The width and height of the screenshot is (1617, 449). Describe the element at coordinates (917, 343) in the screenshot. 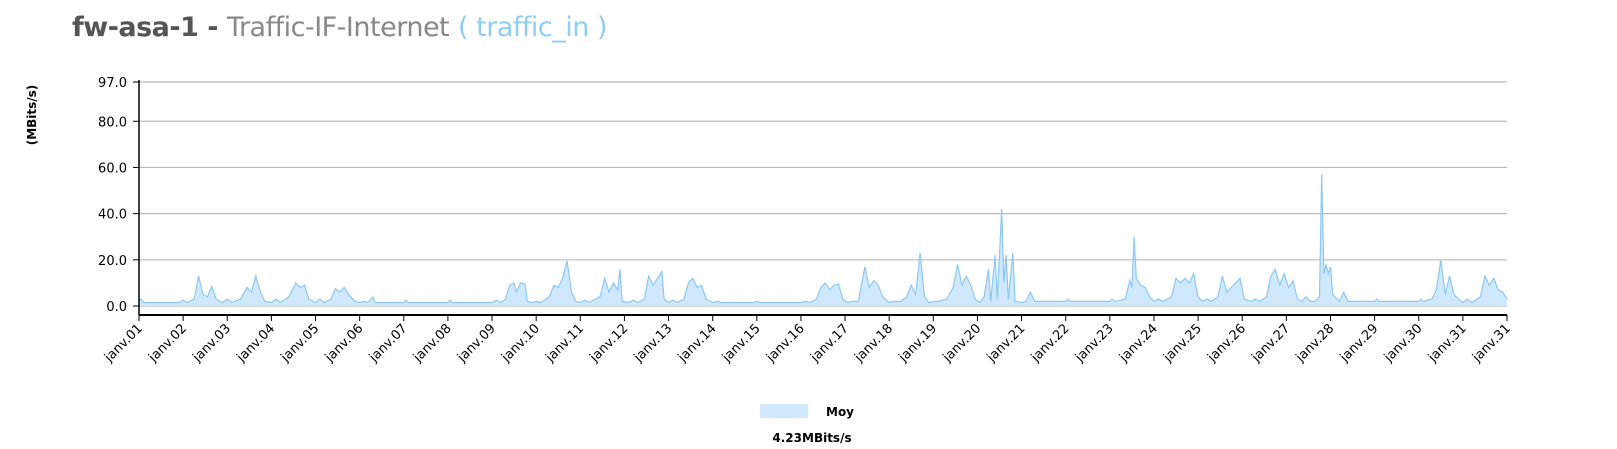

I see `x-tick-label-18: janv.19` at that location.